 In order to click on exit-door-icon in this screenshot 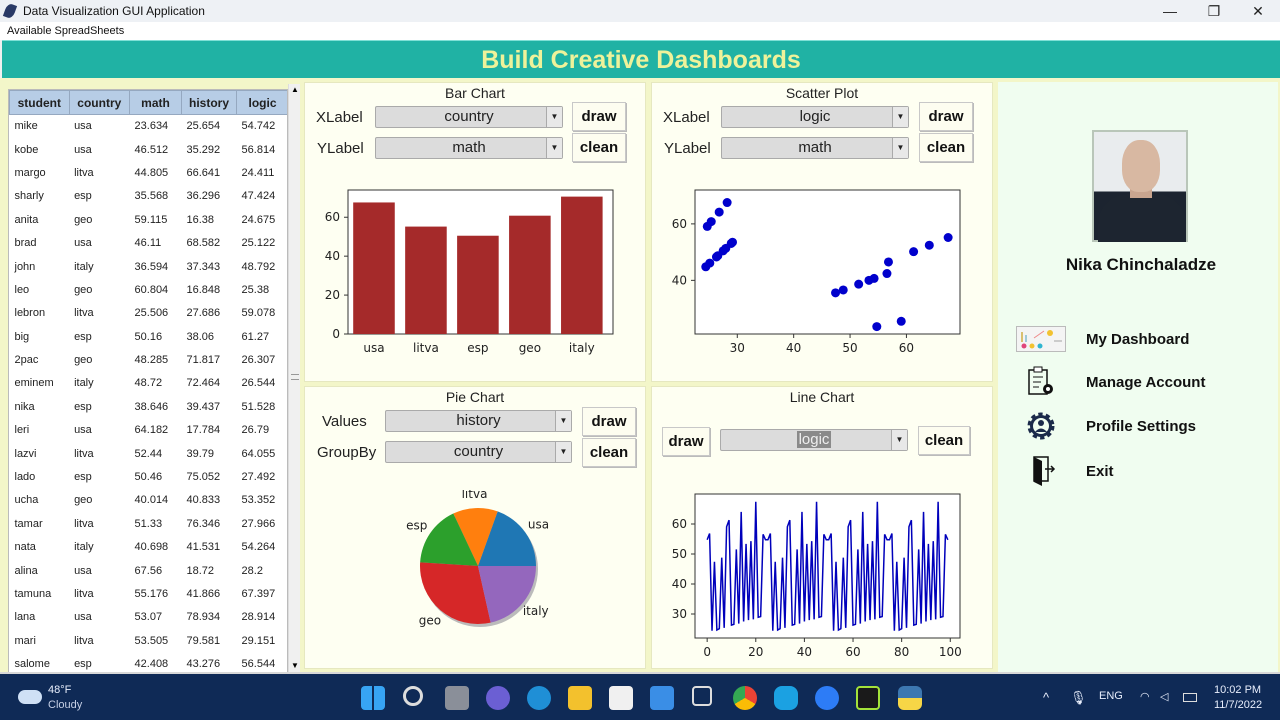, I will do `click(1041, 471)`.